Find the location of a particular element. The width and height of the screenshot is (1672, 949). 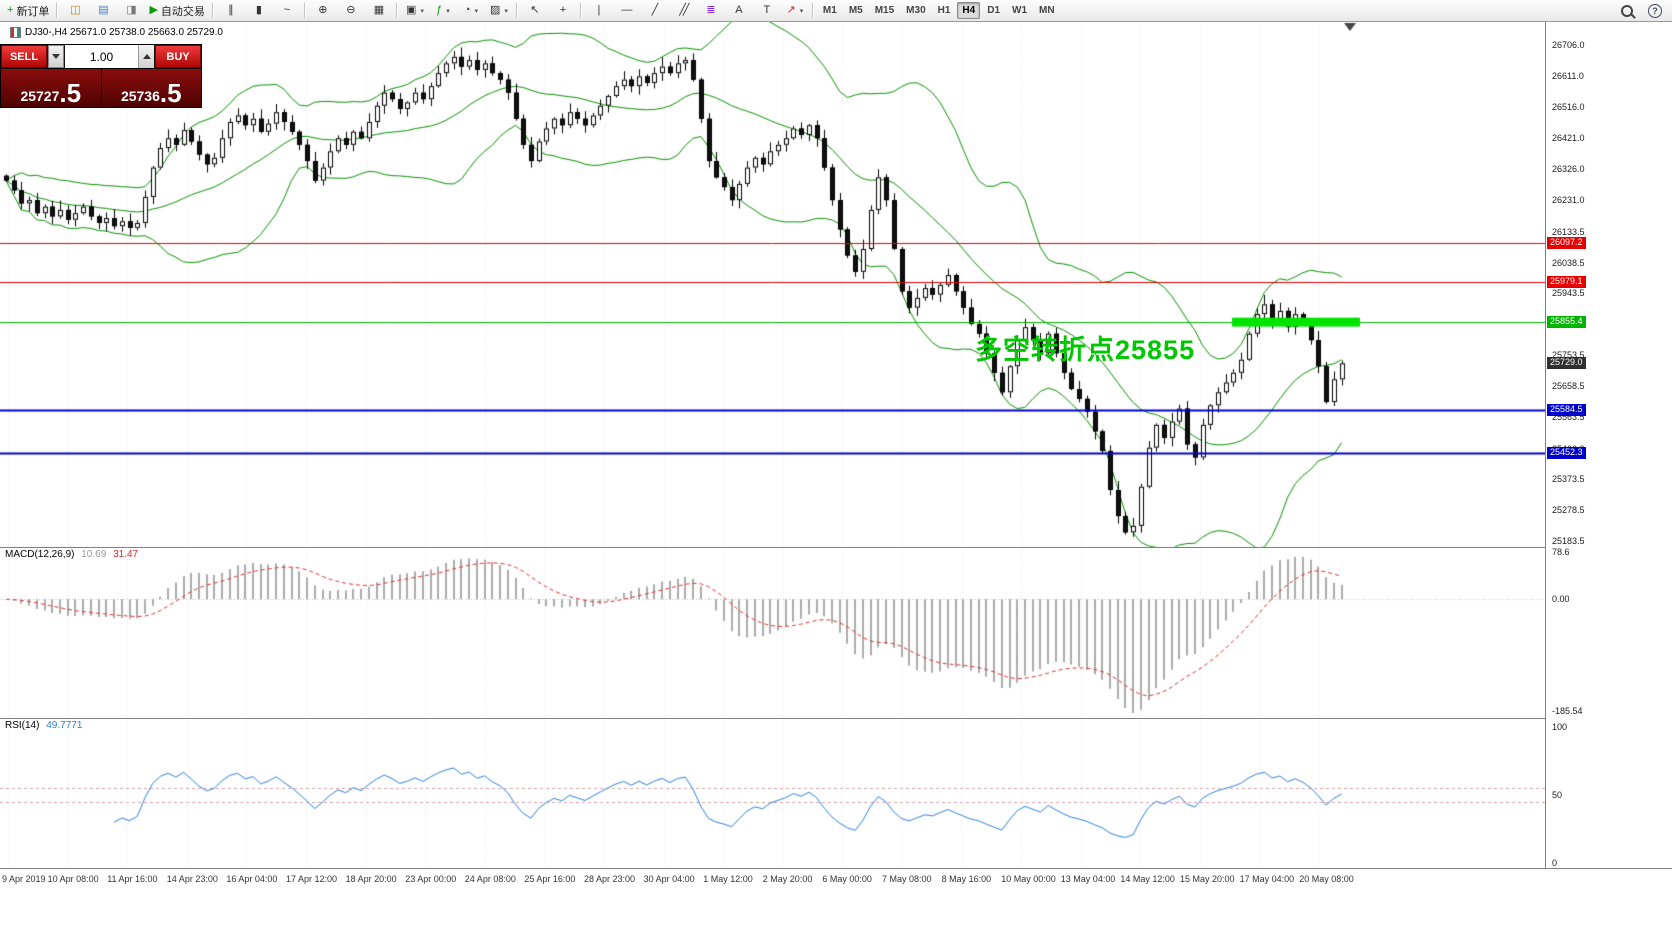

arrange-windows-dropdown-icon: ▾ is located at coordinates (422, 11).